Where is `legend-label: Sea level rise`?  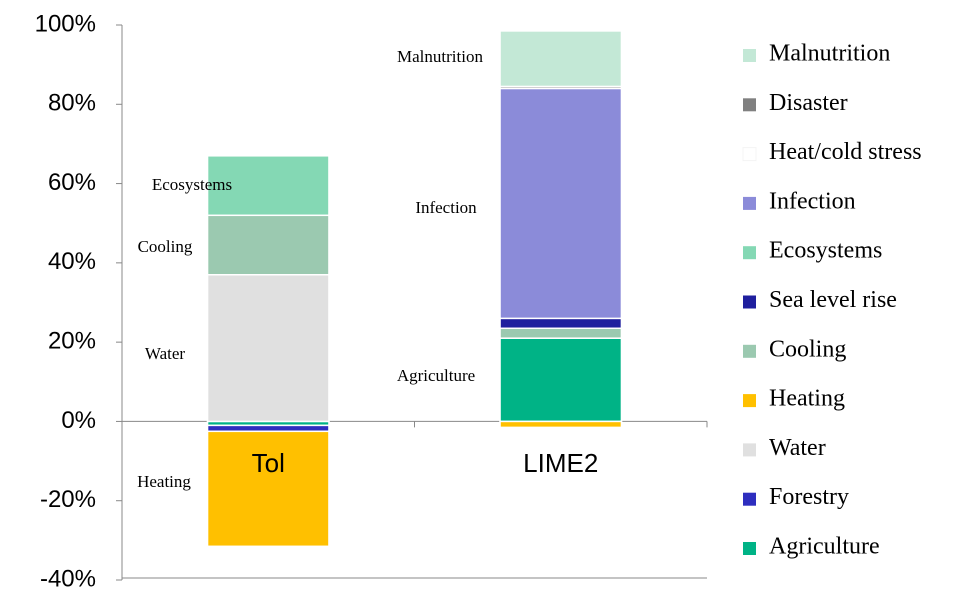
legend-label: Sea level rise is located at coordinates (833, 300).